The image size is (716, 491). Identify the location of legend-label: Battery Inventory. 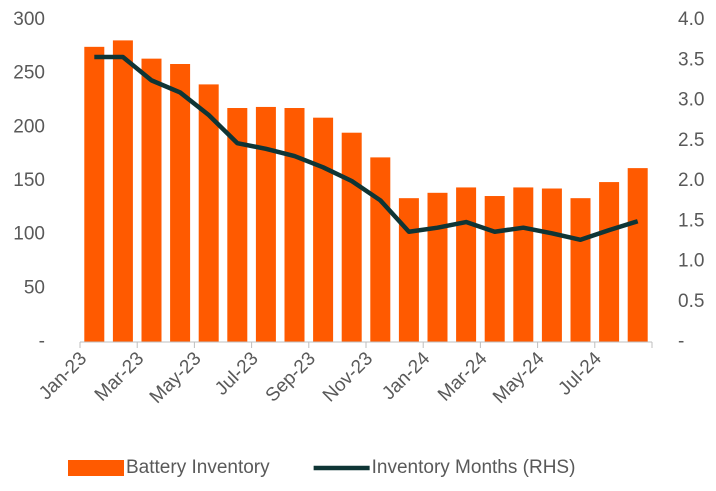
(198, 467).